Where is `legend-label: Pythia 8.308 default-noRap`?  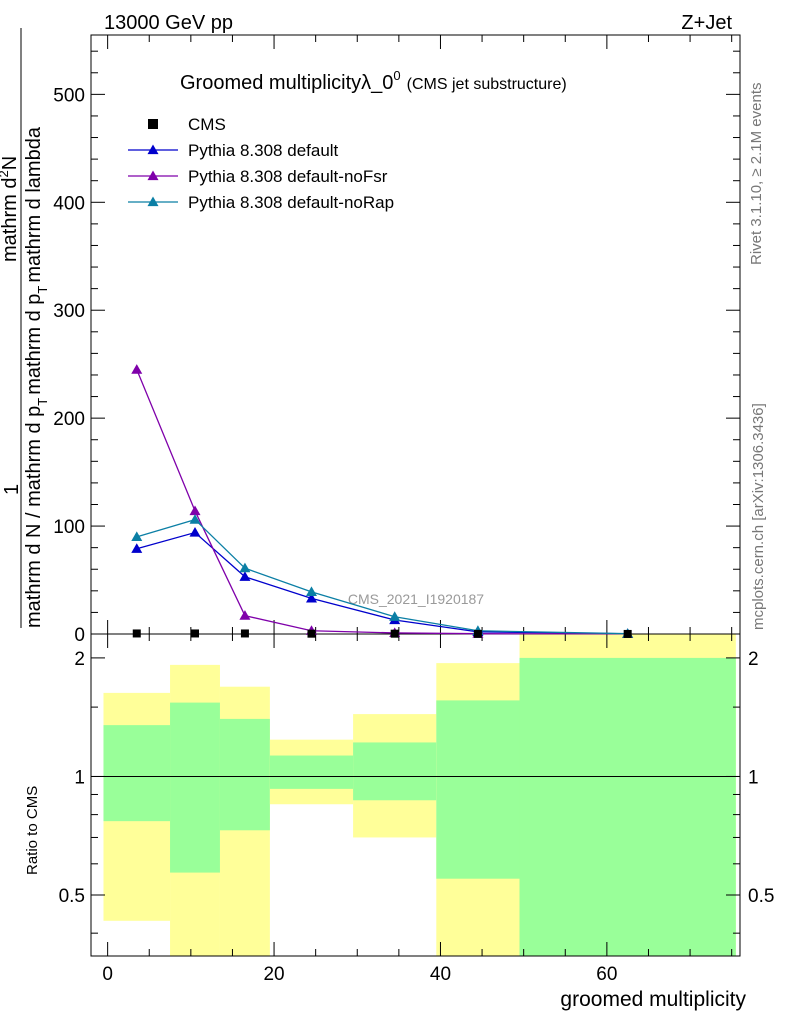
legend-label: Pythia 8.308 default-noRap is located at coordinates (291, 202).